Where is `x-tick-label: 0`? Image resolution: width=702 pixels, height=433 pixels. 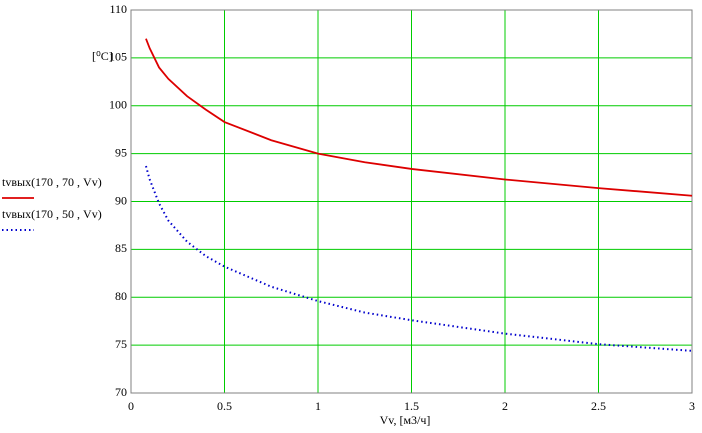 x-tick-label: 0 is located at coordinates (131, 406).